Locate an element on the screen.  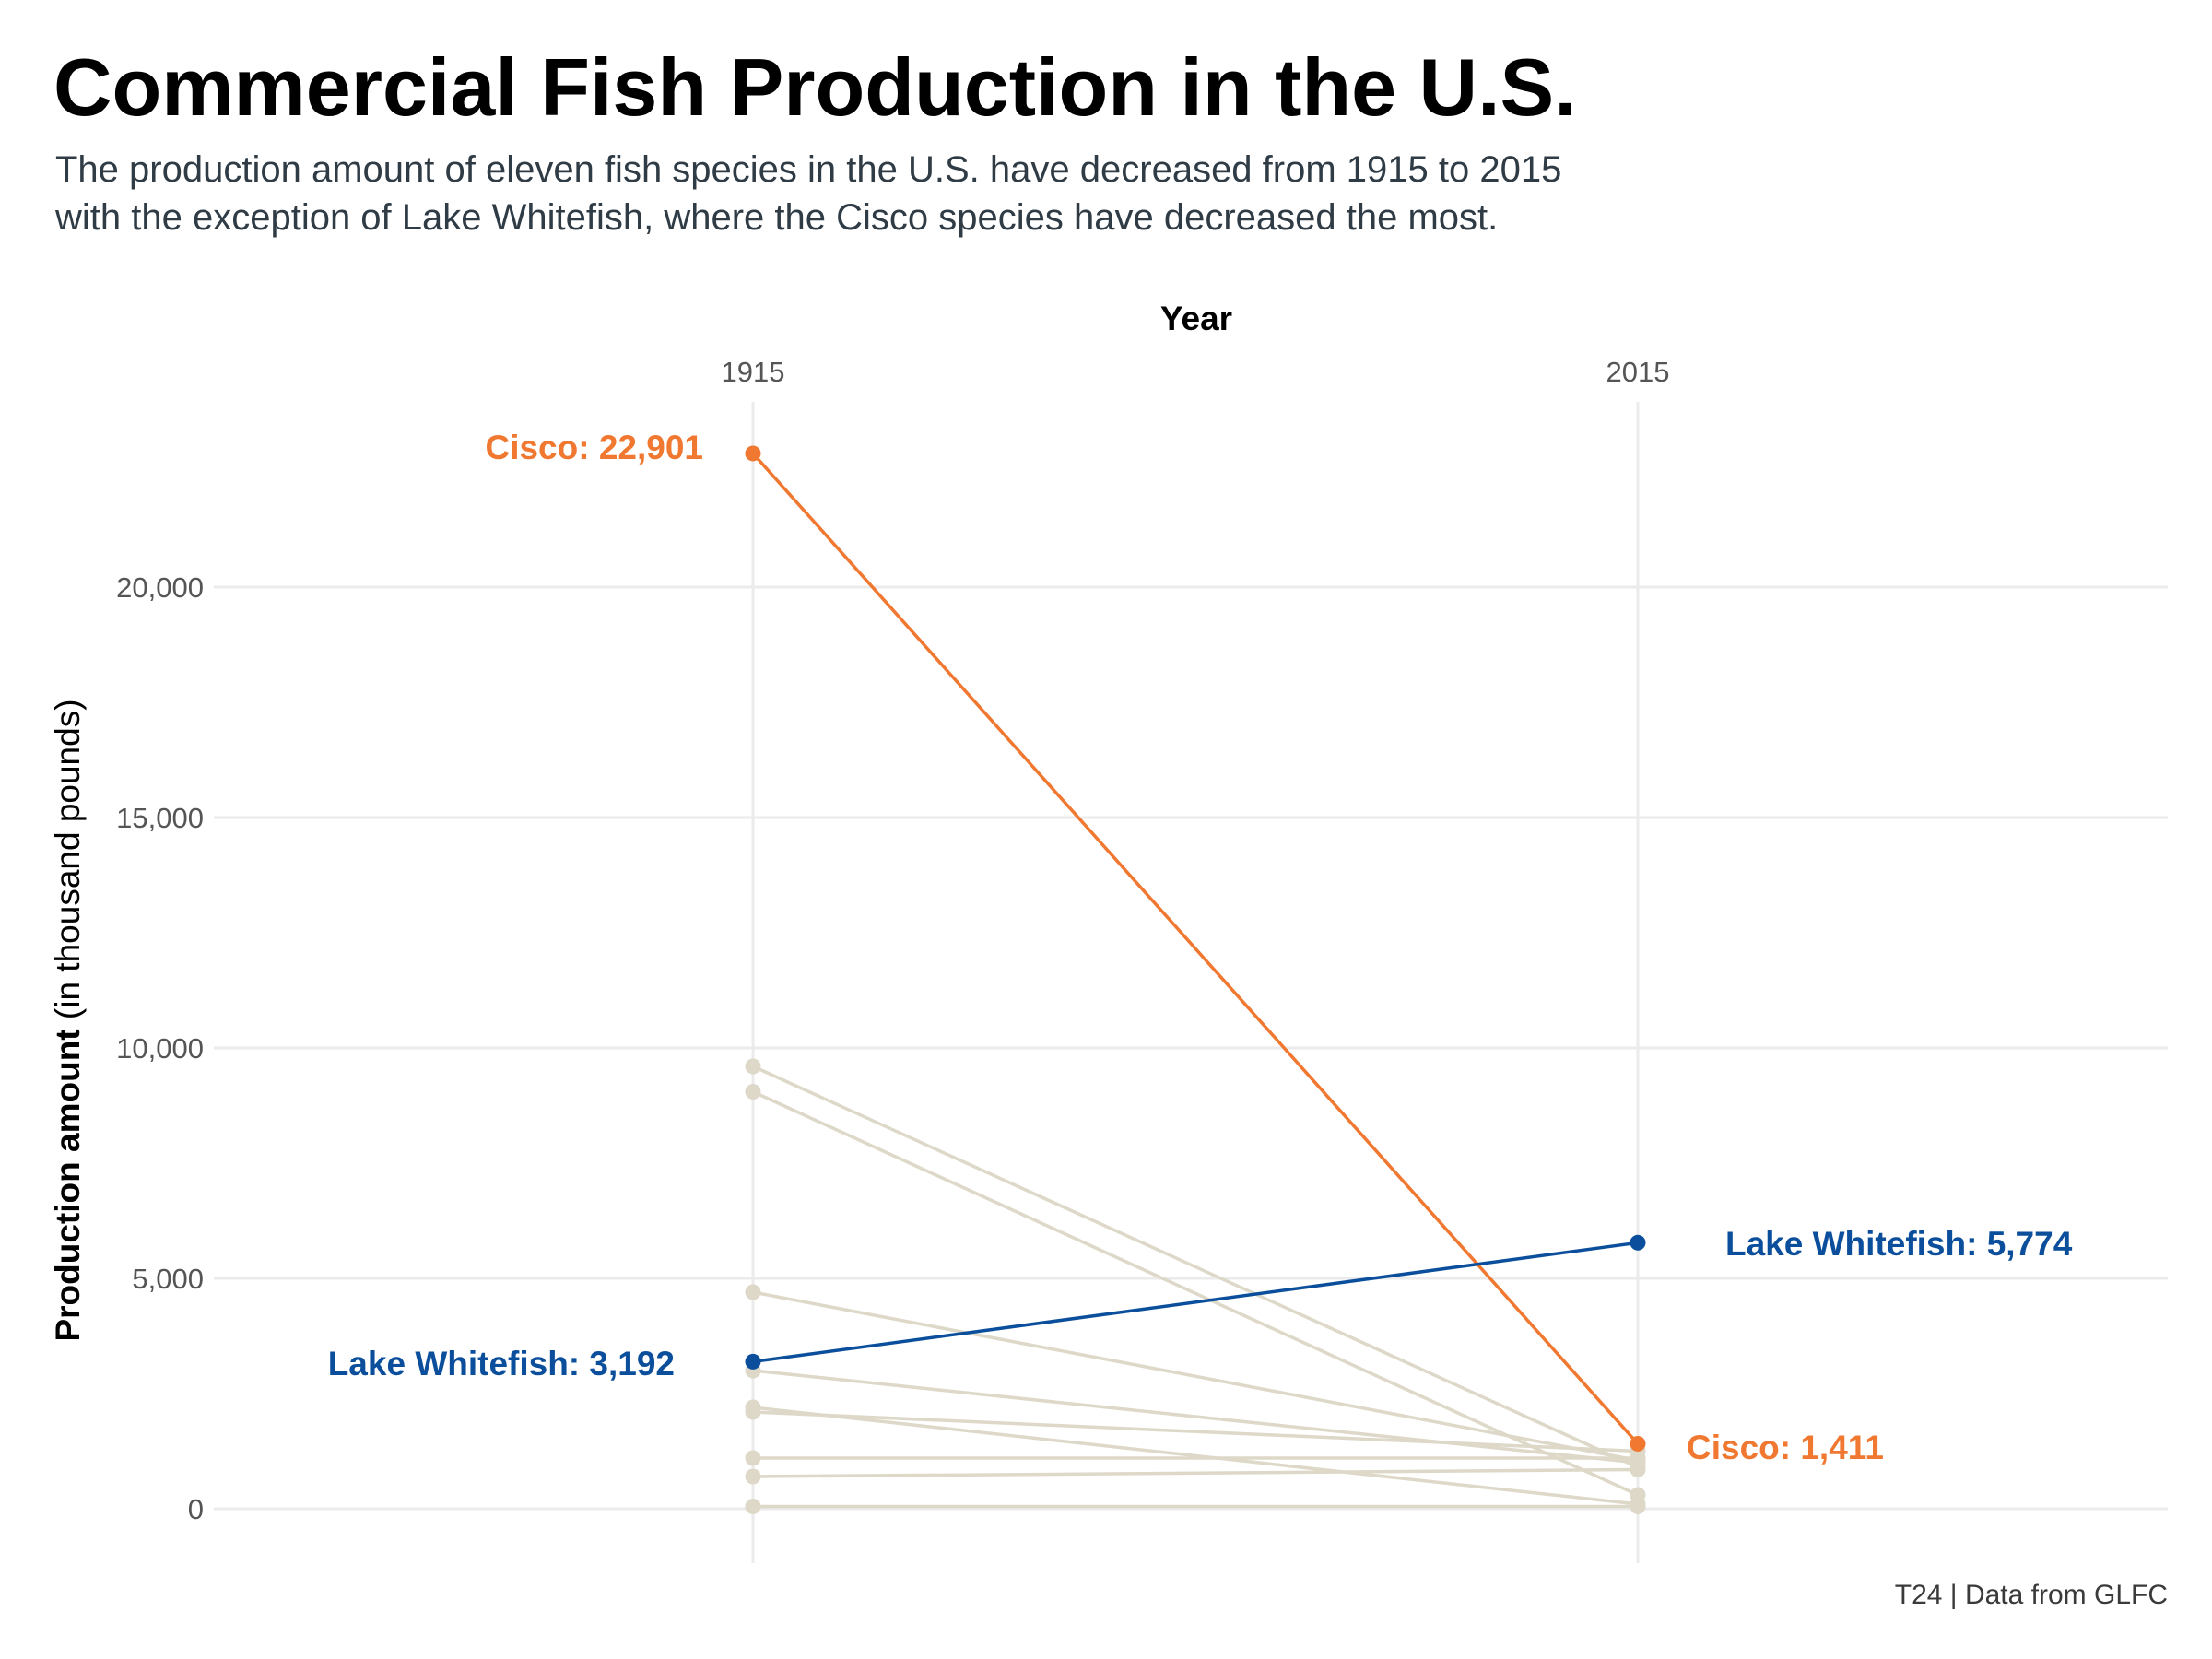
y-axis-title-rest: (in thousand pounds) is located at coordinates (68, 864).